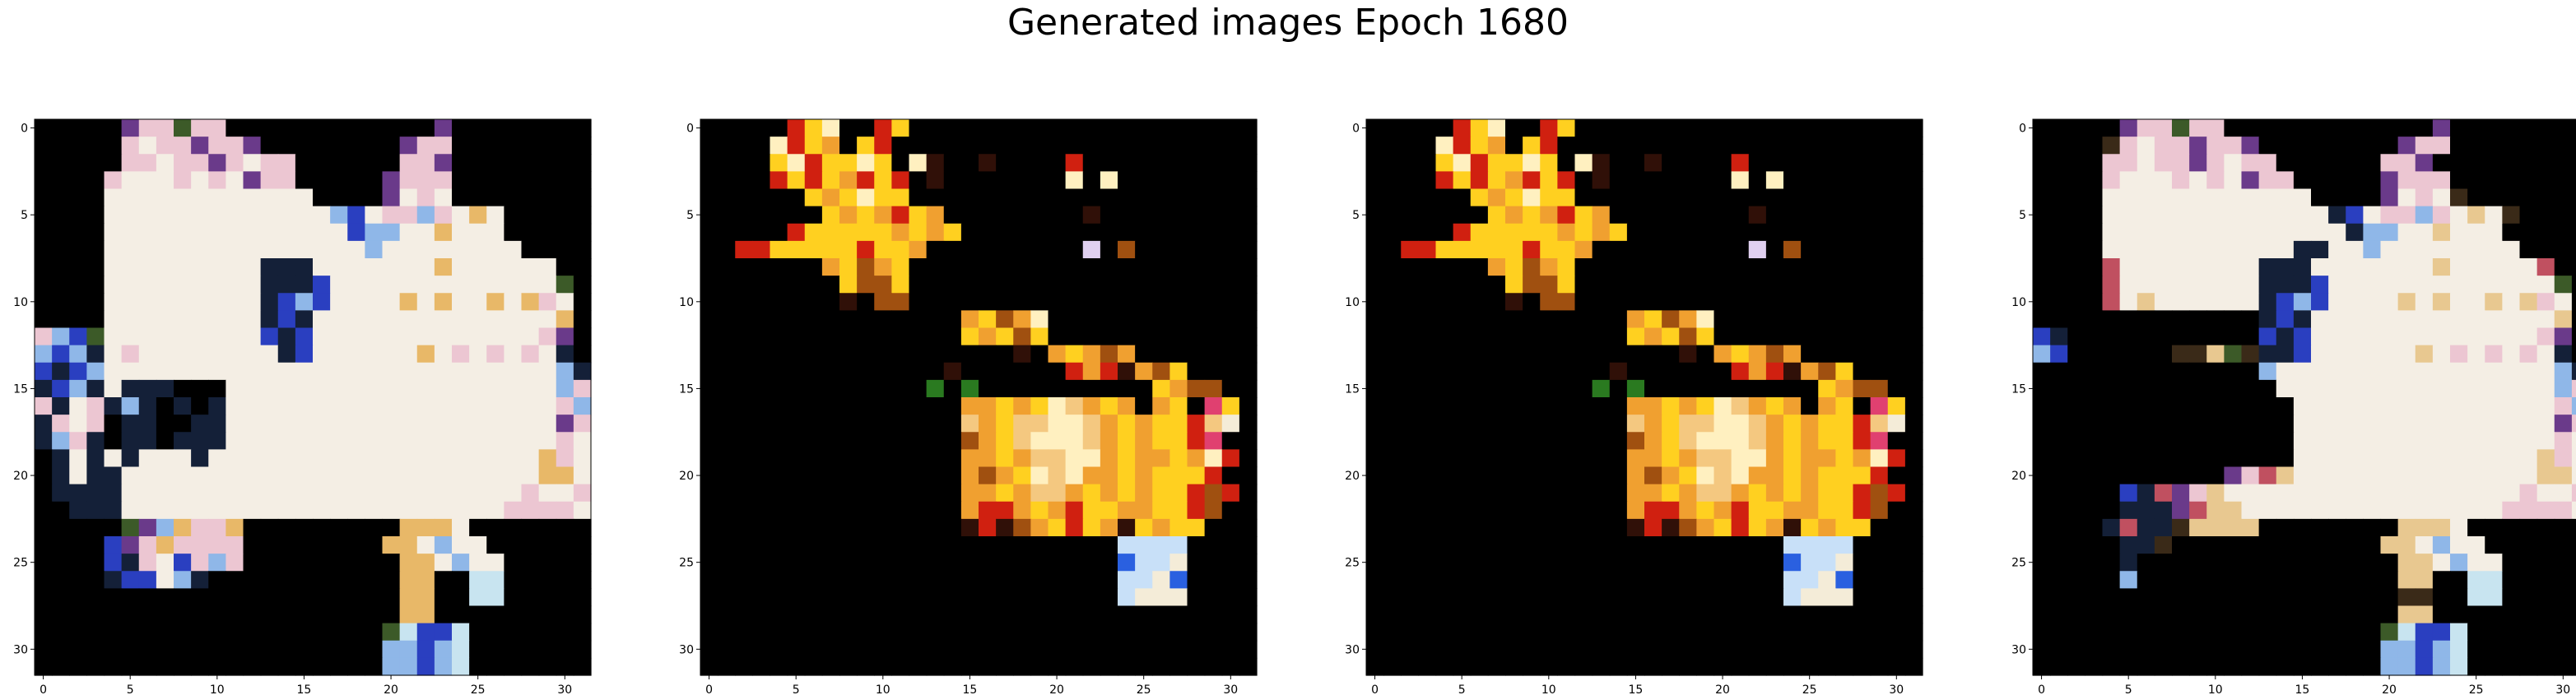 Image resolution: width=2576 pixels, height=695 pixels. I want to click on x-tick-label: 30, so click(1896, 689).